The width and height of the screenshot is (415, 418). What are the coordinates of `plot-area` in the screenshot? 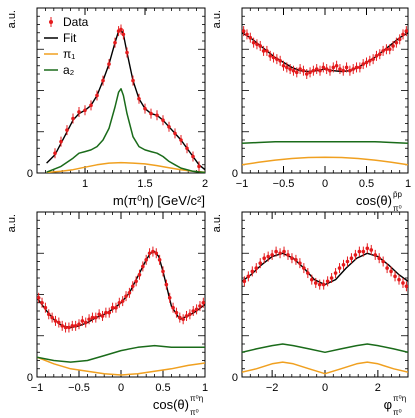 It's located at (125, 98).